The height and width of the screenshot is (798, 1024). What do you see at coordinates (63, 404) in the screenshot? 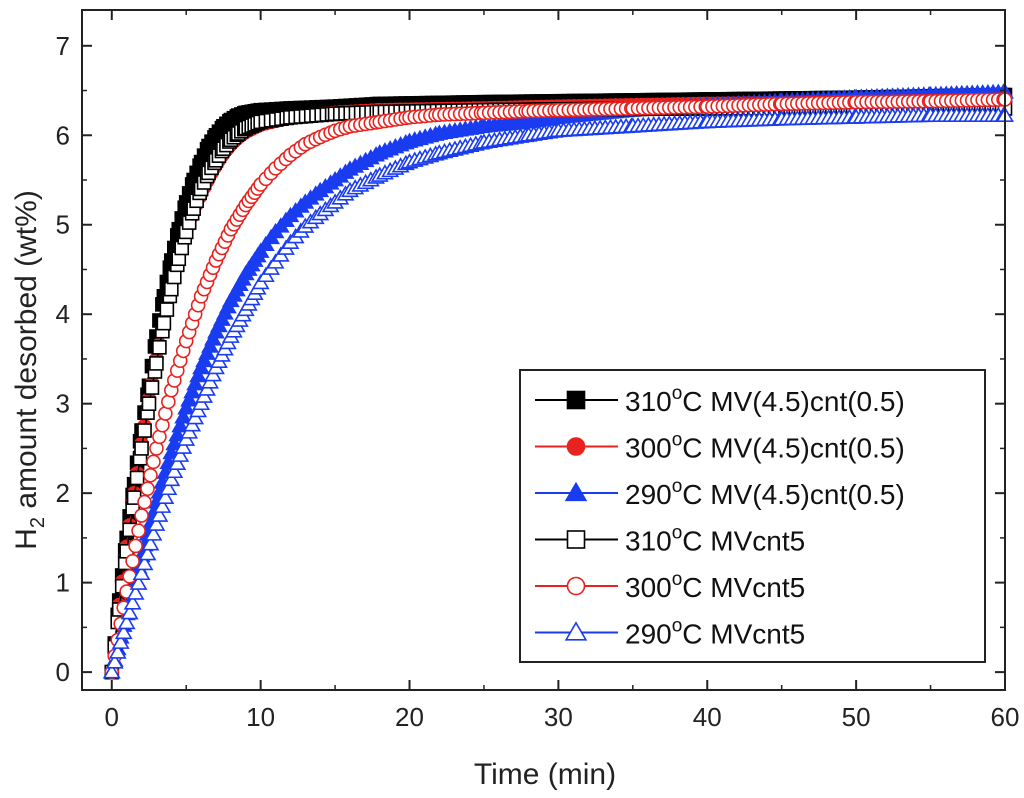
I see `y-tick-label: 3` at bounding box center [63, 404].